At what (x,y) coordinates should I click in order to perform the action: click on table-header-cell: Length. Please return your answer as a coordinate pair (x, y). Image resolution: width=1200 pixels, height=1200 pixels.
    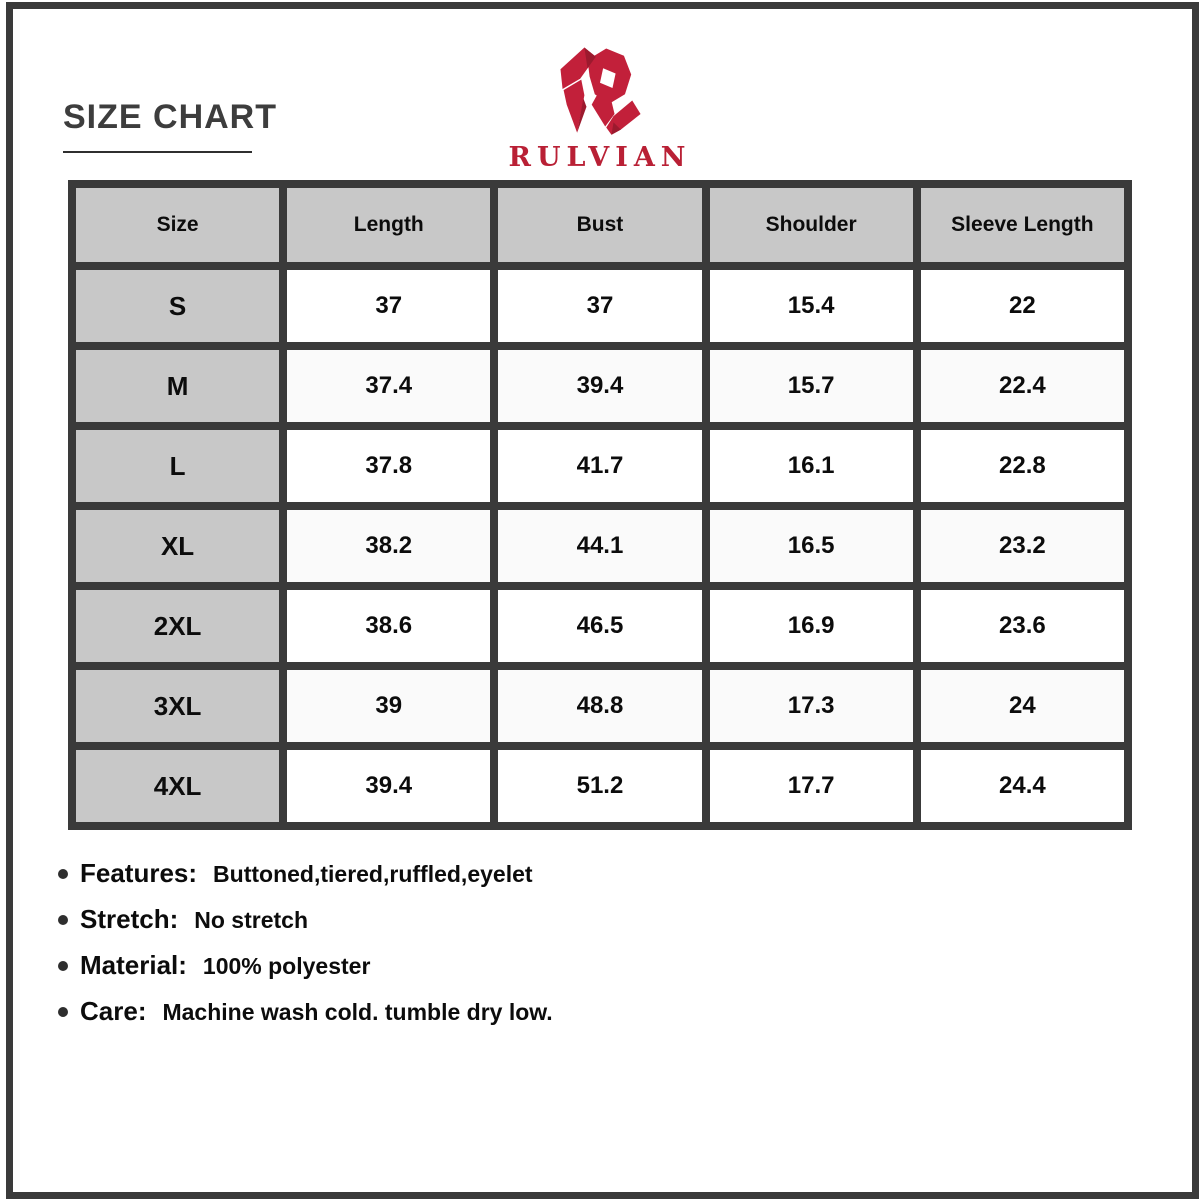
    Looking at the image, I should click on (389, 225).